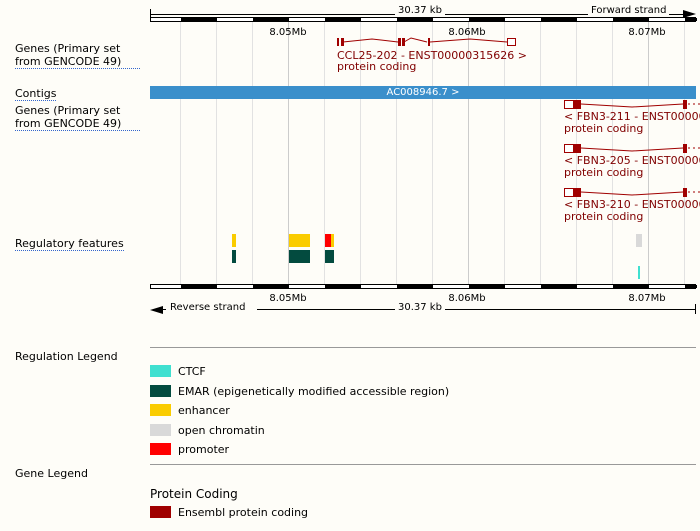 Image resolution: width=700 pixels, height=531 pixels. What do you see at coordinates (77, 55) in the screenshot?
I see `track-label-genes-forward: Genes (Primary set from GENCODE 49)` at bounding box center [77, 55].